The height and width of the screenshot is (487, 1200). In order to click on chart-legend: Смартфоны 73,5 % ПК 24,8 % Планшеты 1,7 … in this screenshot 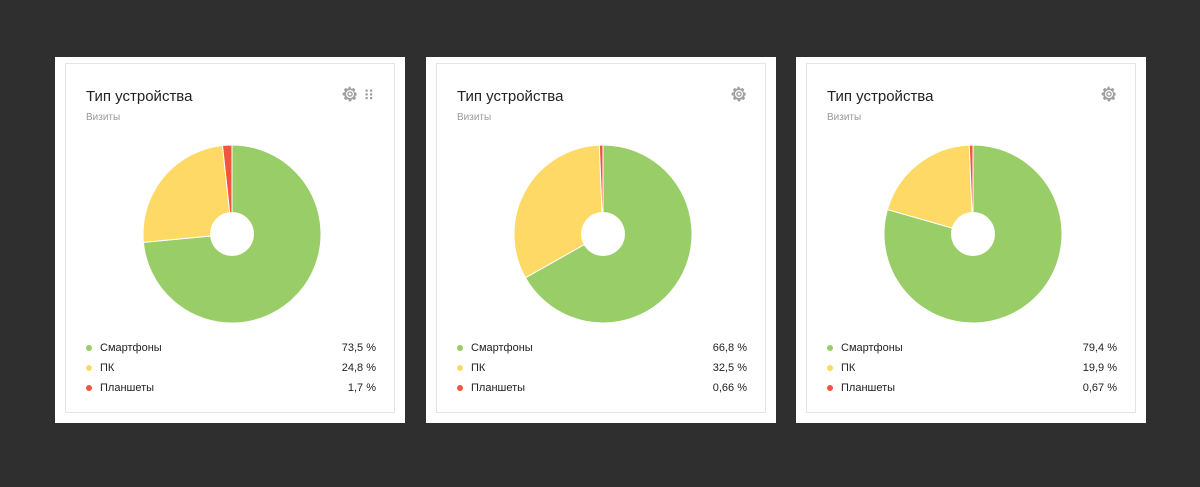, I will do `click(231, 368)`.